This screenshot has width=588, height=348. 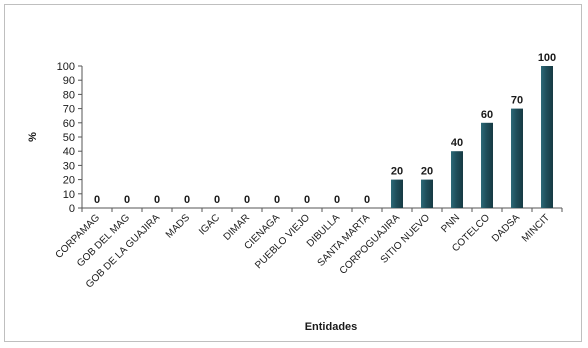 I want to click on y-tick-label: 80, so click(x=69, y=95).